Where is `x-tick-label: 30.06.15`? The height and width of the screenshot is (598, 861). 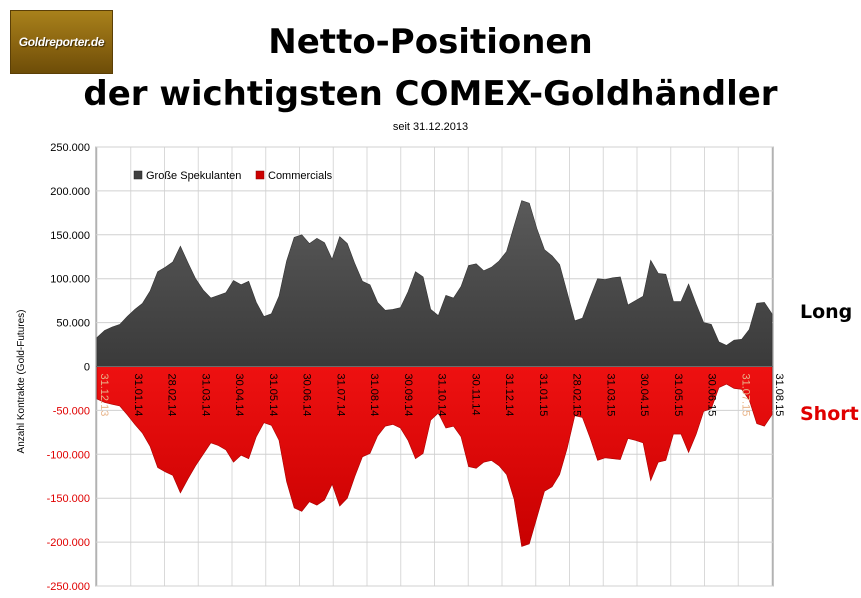
x-tick-label: 30.06.15 is located at coordinates (712, 395).